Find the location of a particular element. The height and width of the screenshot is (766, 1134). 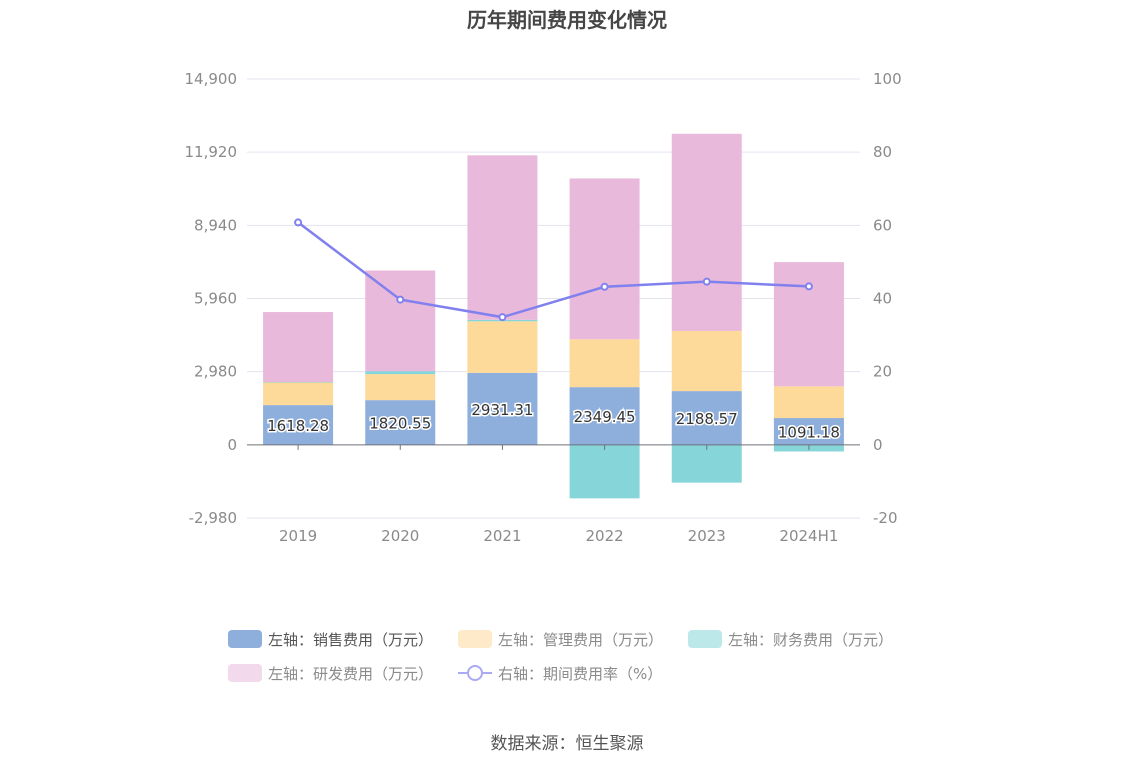

legend-label: 左轴：销售费用（万元） is located at coordinates (351, 639).